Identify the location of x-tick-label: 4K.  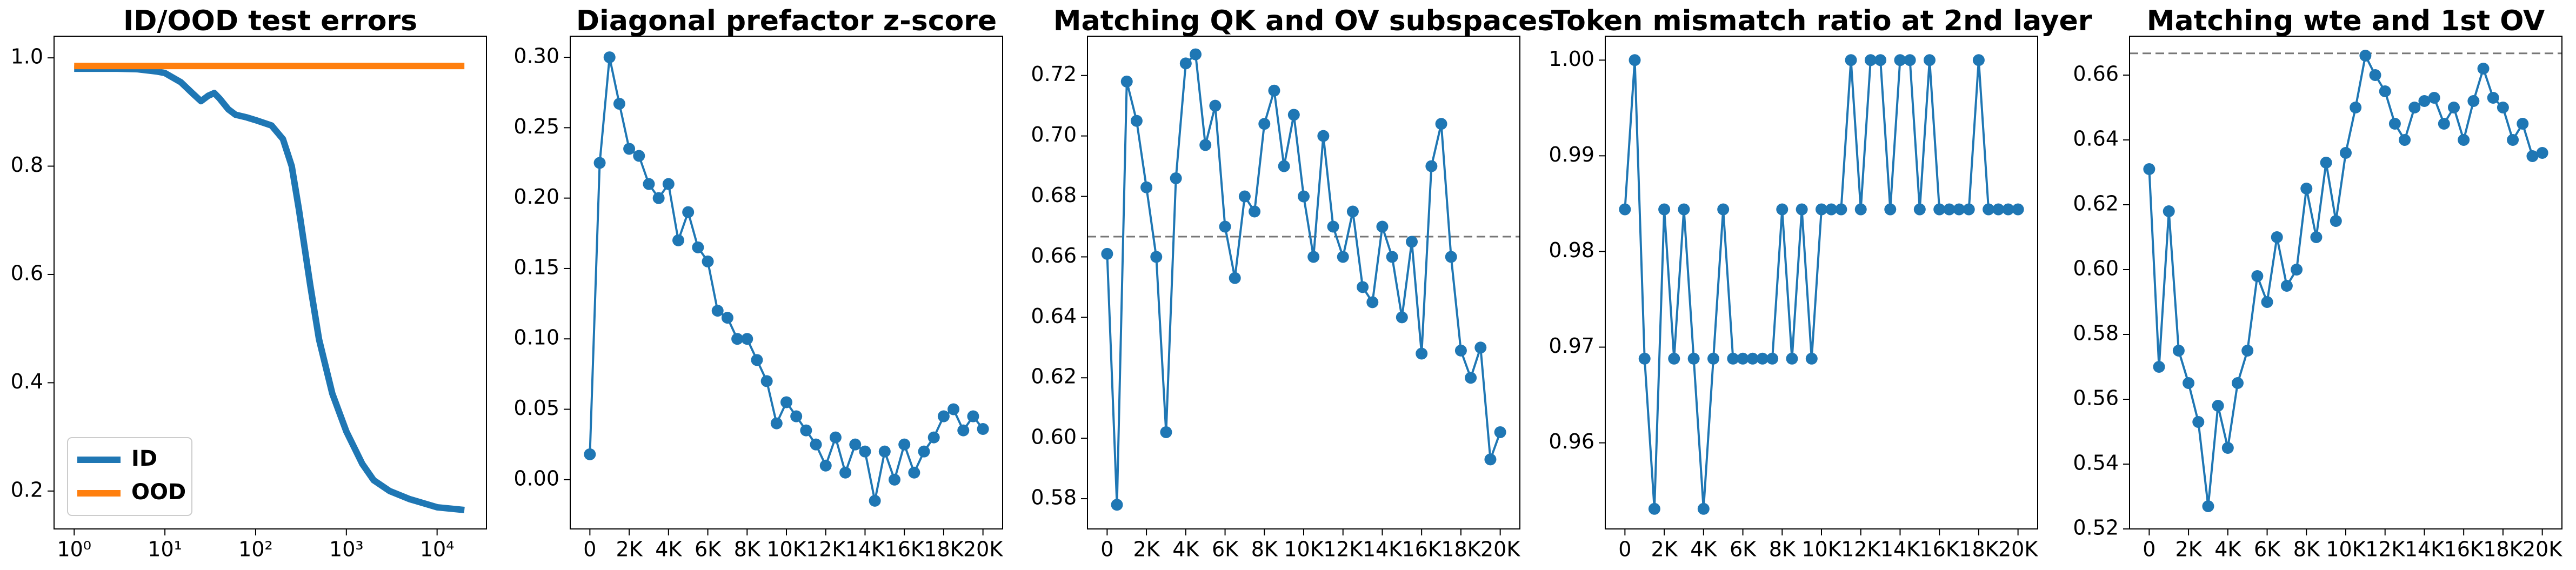
(1186, 549).